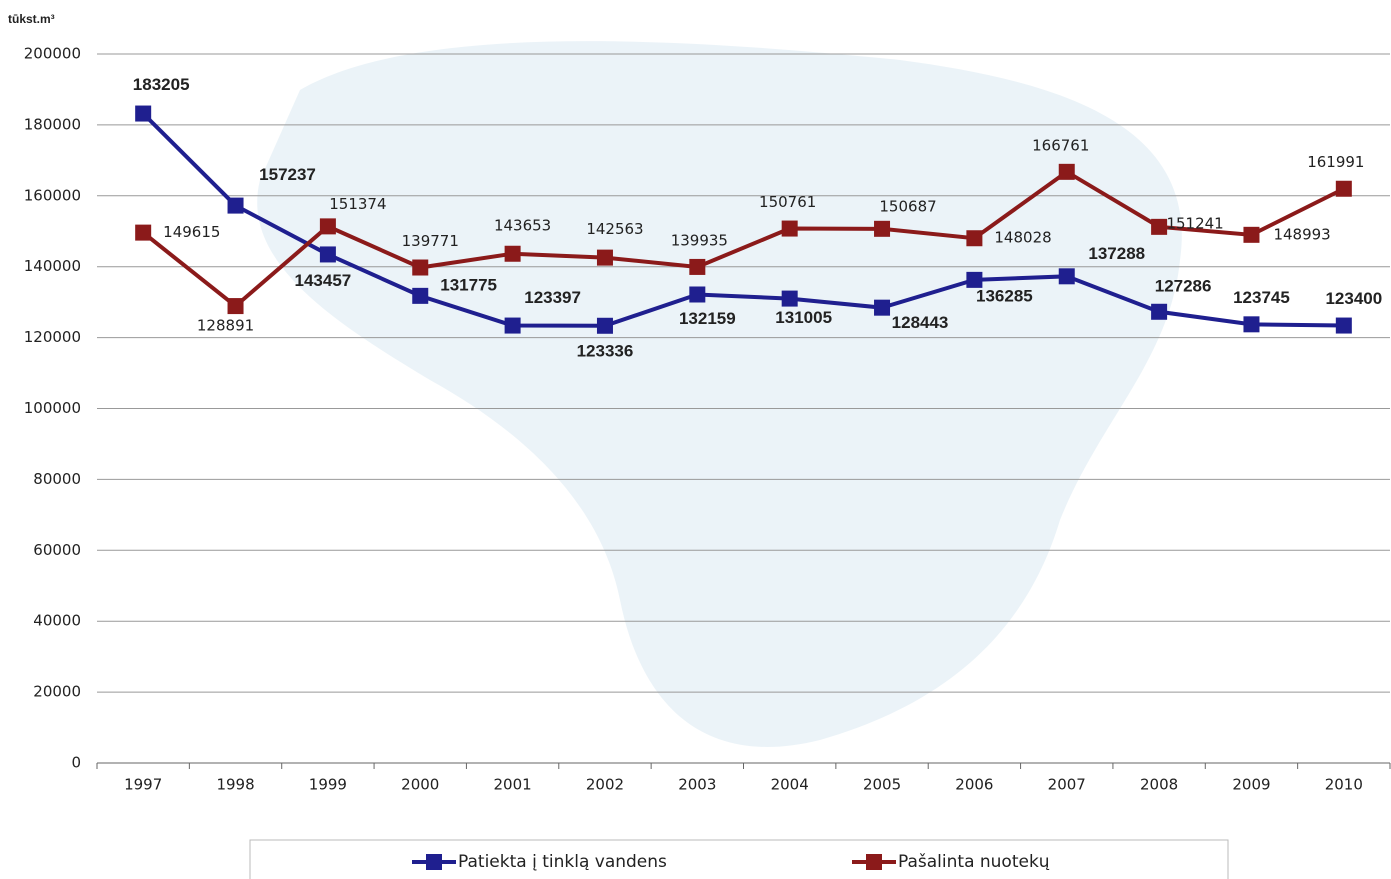 This screenshot has width=1391, height=879. I want to click on y-tick-label: 160000, so click(52, 195).